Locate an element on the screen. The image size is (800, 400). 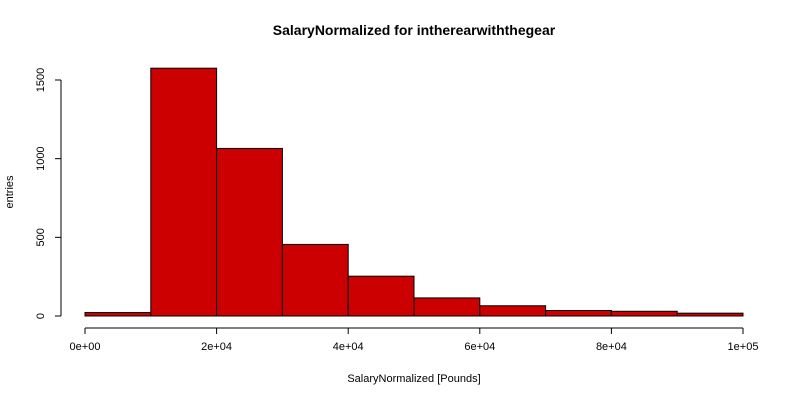
y-axis: 0 500 1000 1500 is located at coordinates (48, 193).